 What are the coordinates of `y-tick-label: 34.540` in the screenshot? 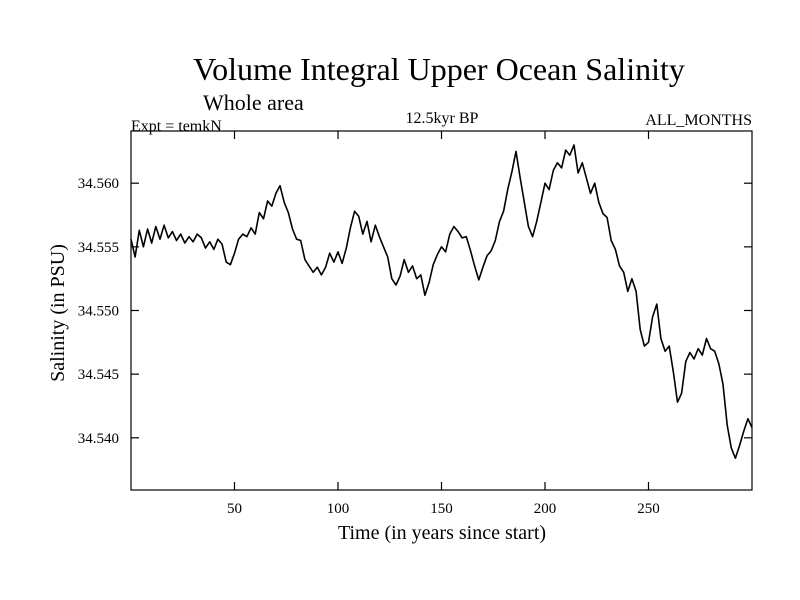 It's located at (98, 439).